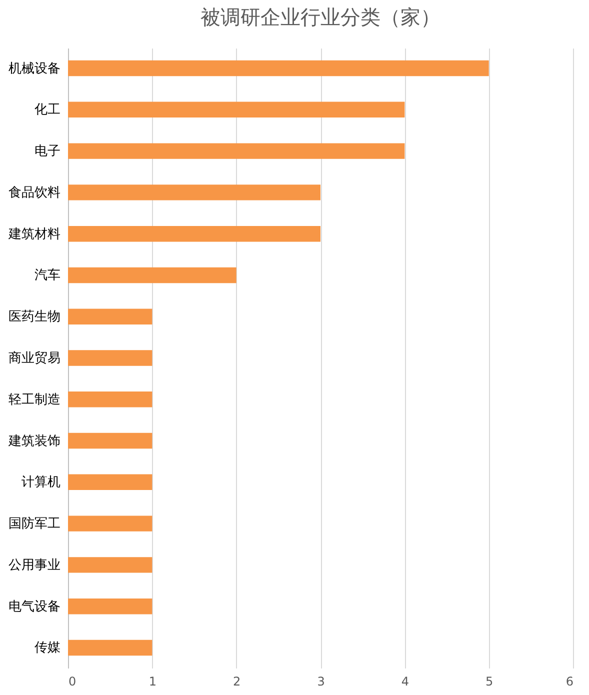  Describe the element at coordinates (47, 110) in the screenshot. I see `y-tick-label: 化工` at that location.